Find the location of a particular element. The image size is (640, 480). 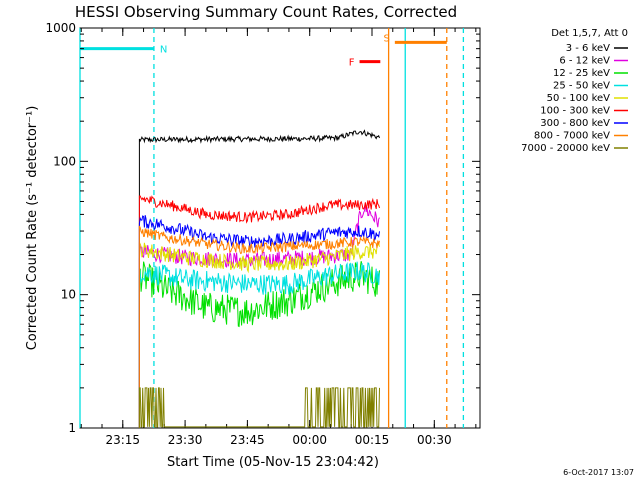

legend-header: Det 1,5,7, Att 0 is located at coordinates (589, 33).